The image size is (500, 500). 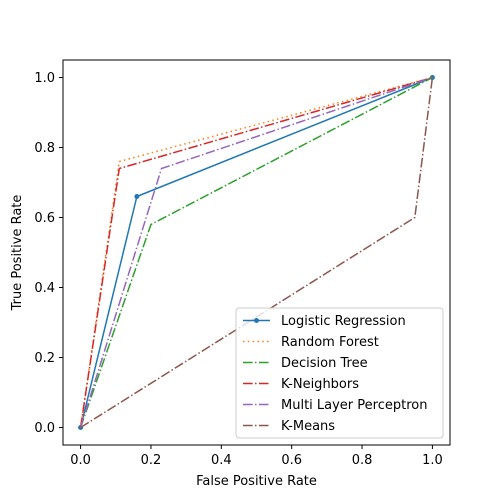 I want to click on legend-box, so click(x=339, y=373).